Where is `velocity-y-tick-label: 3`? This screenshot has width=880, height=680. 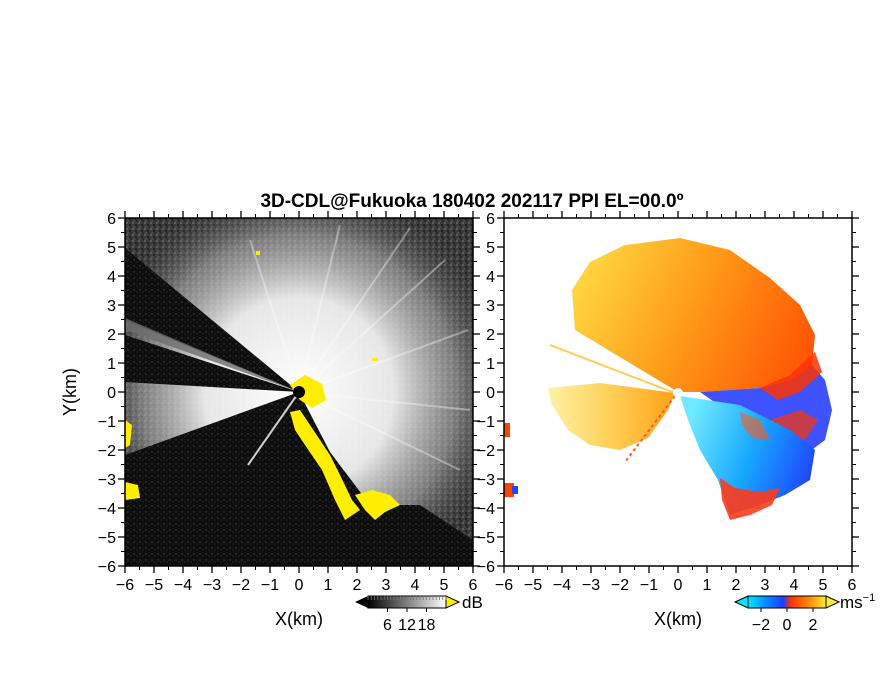 velocity-y-tick-label: 3 is located at coordinates (490, 306).